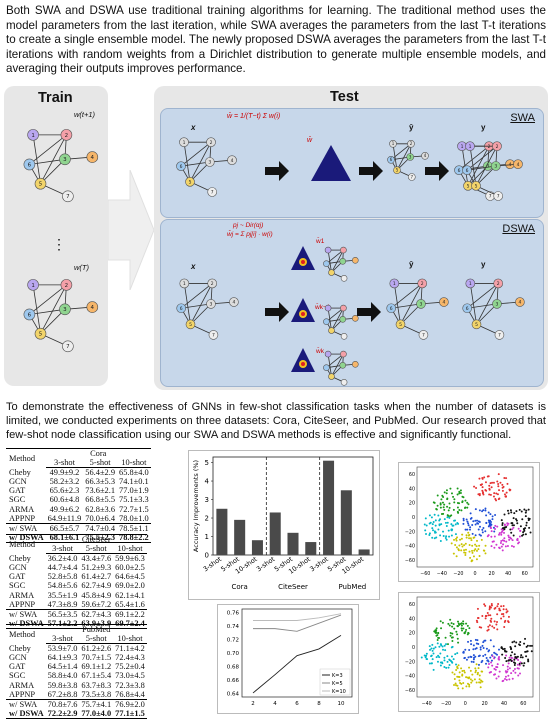 Image resolution: width=552 pixels, height=720 pixels. Describe the element at coordinates (62, 667) in the screenshot. I see `table-cell: 64.5±1.4` at that location.